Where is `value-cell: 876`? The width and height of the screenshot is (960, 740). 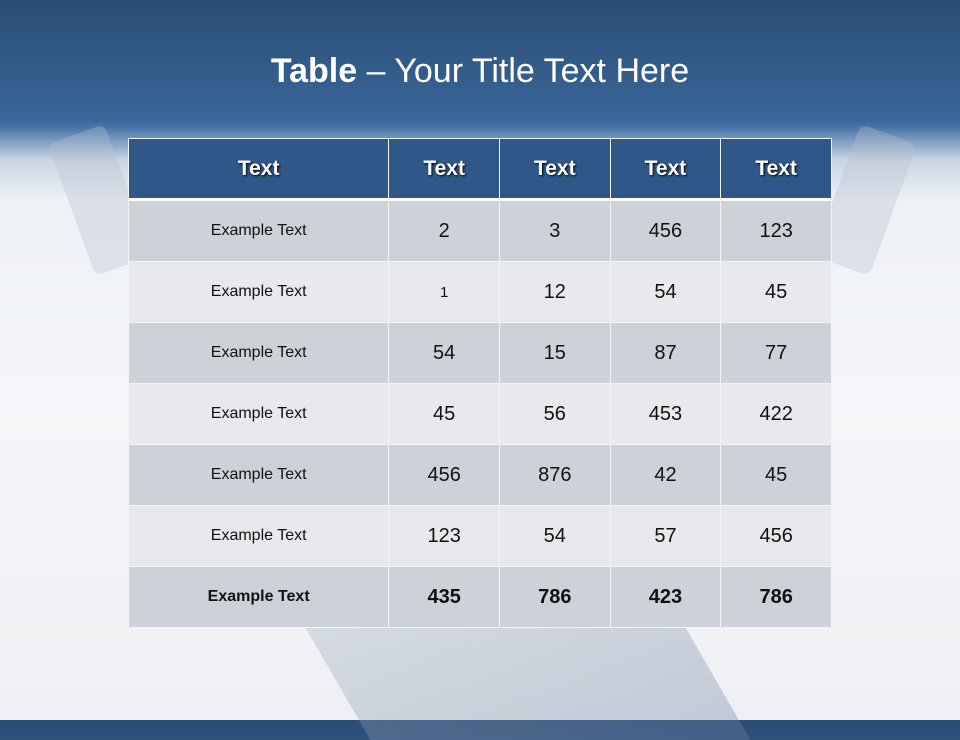 value-cell: 876 is located at coordinates (554, 475).